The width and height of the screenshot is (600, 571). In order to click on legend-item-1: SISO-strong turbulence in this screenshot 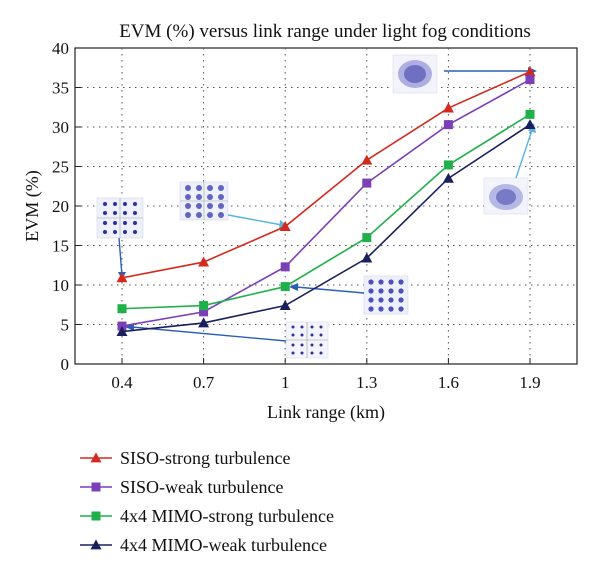, I will do `click(185, 458)`.